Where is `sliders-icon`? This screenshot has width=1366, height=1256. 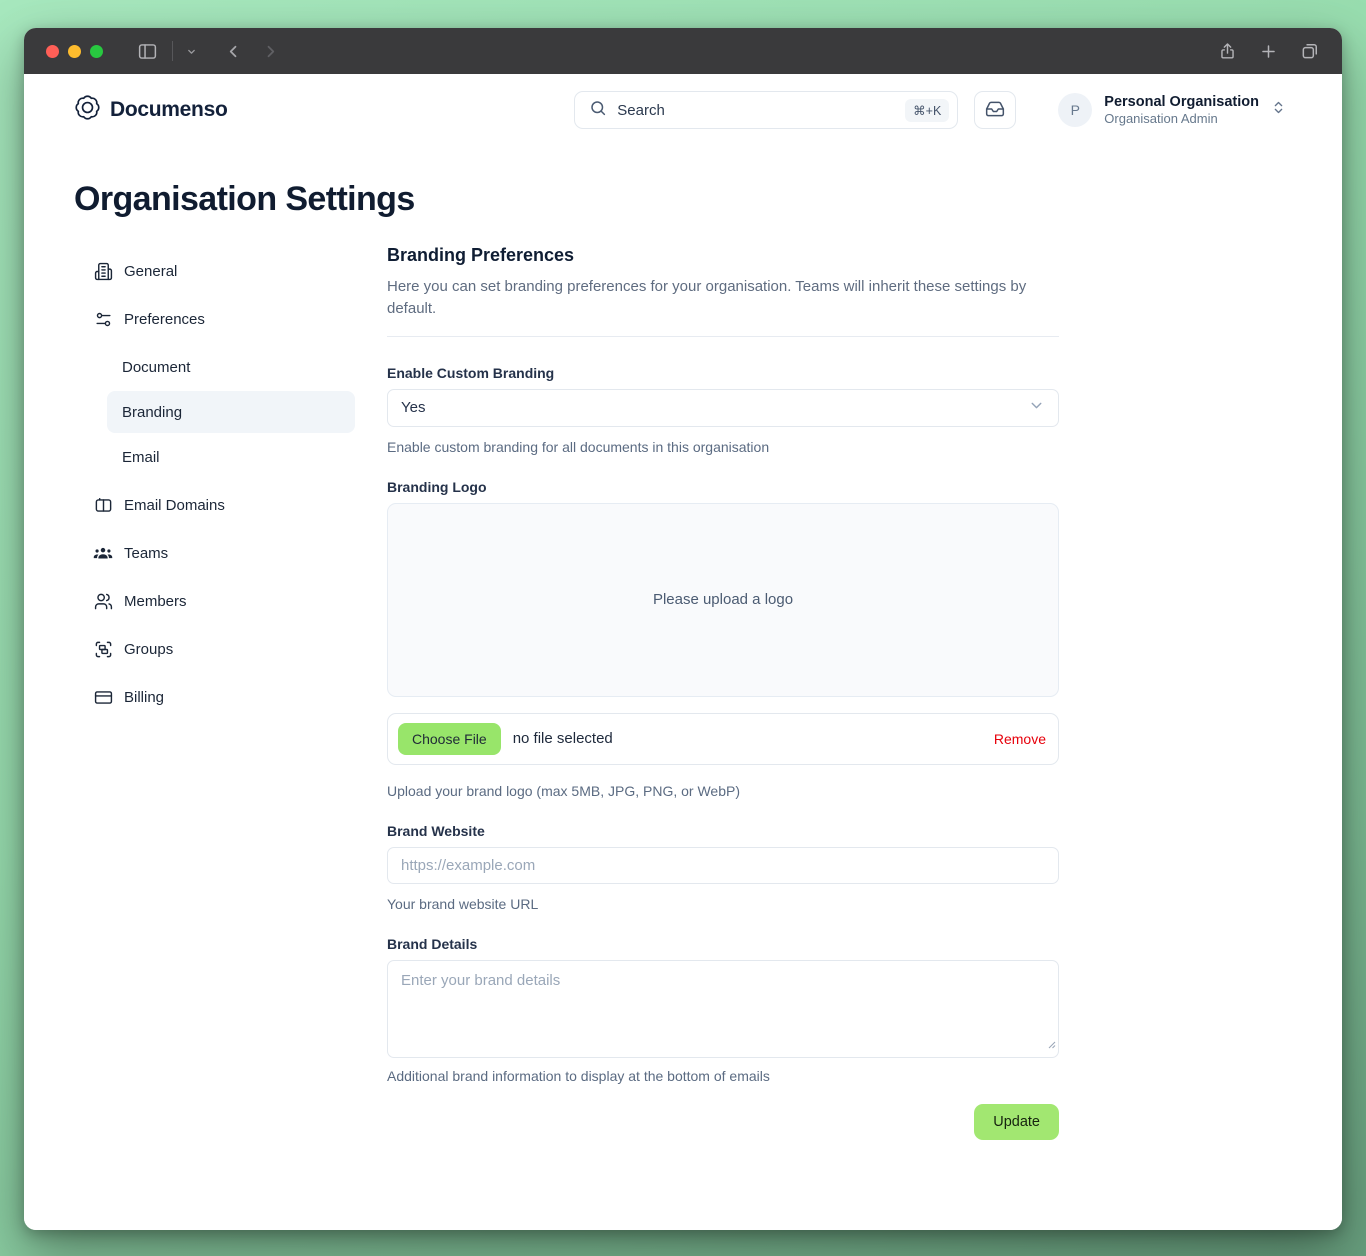
sliders-icon is located at coordinates (103, 319).